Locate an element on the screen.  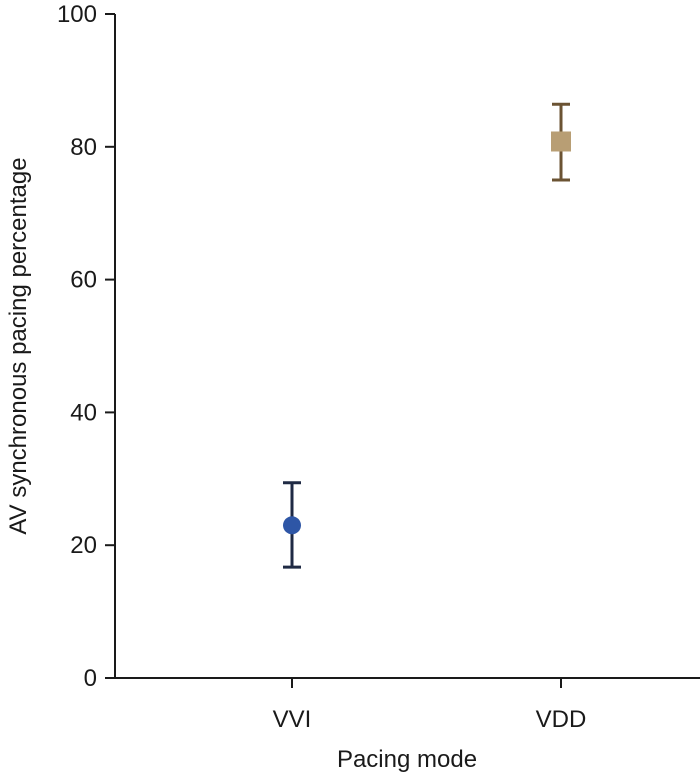
series-vvi is located at coordinates (292, 525).